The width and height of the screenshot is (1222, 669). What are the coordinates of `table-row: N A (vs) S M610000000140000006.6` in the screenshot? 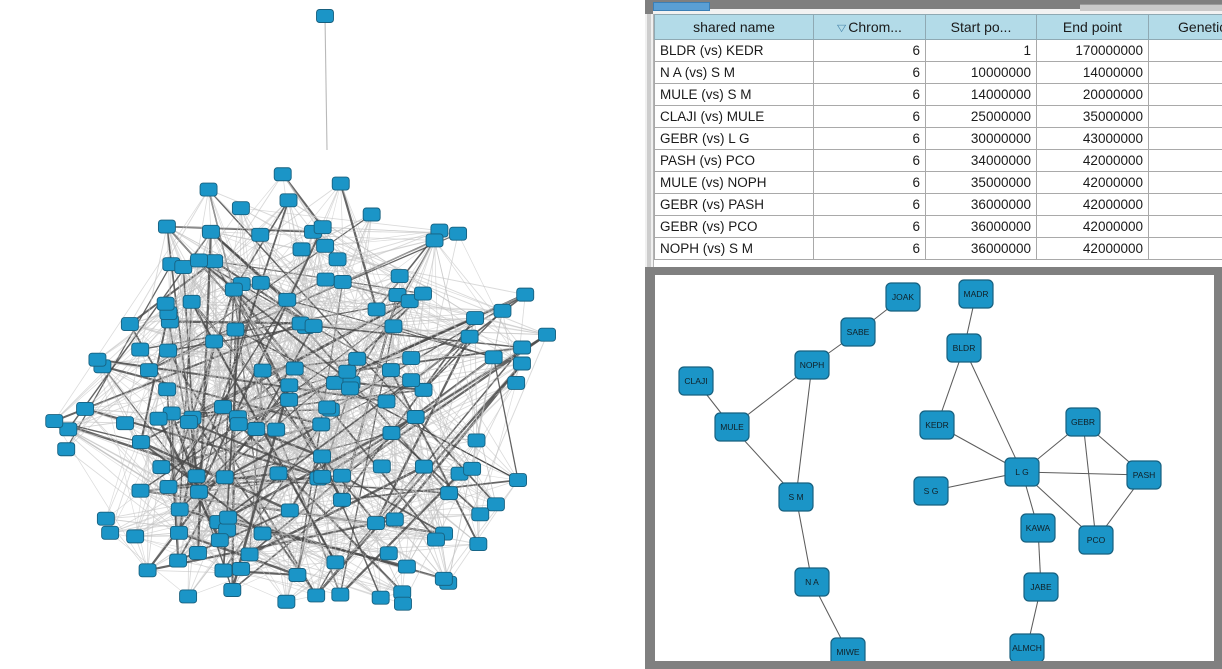 It's located at (938, 72).